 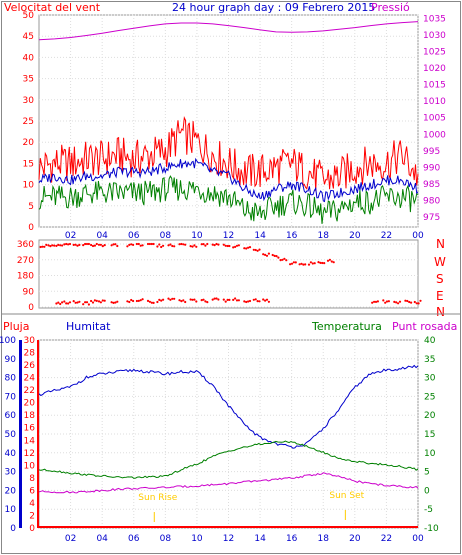 I want to click on rain-tick-label: 0, so click(x=32, y=529).